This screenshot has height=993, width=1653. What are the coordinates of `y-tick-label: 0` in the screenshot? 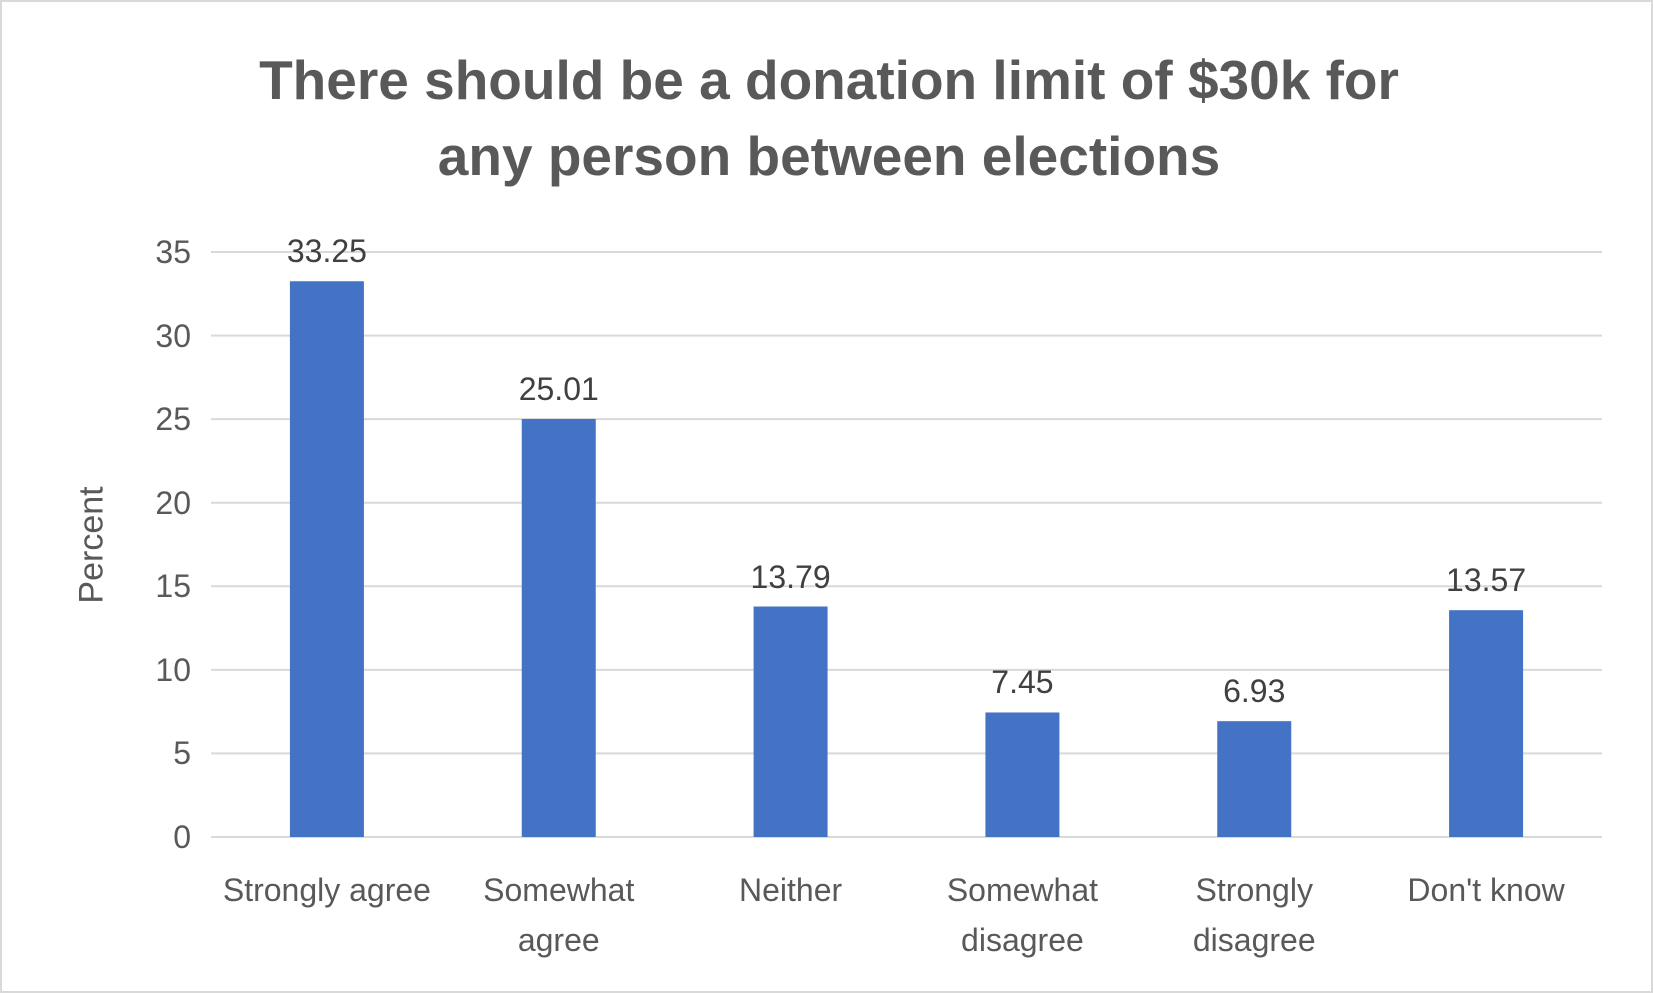 It's located at (182, 837).